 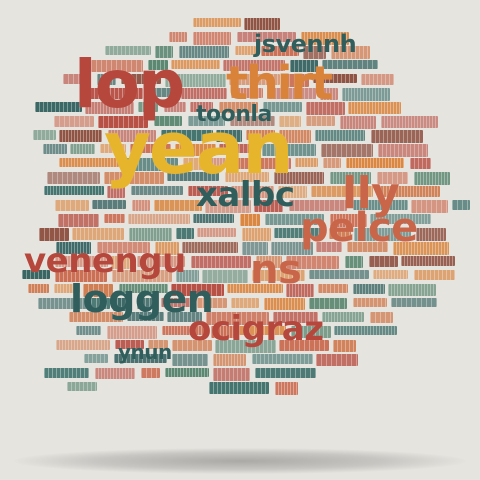 I want to click on word-thirt: thirt, so click(x=279, y=83).